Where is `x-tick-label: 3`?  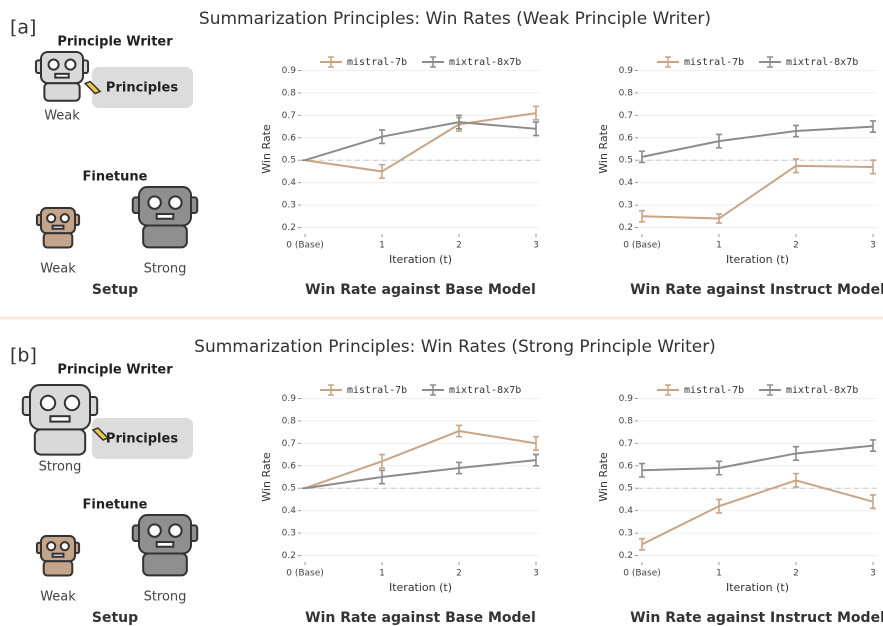 x-tick-label: 3 is located at coordinates (536, 246).